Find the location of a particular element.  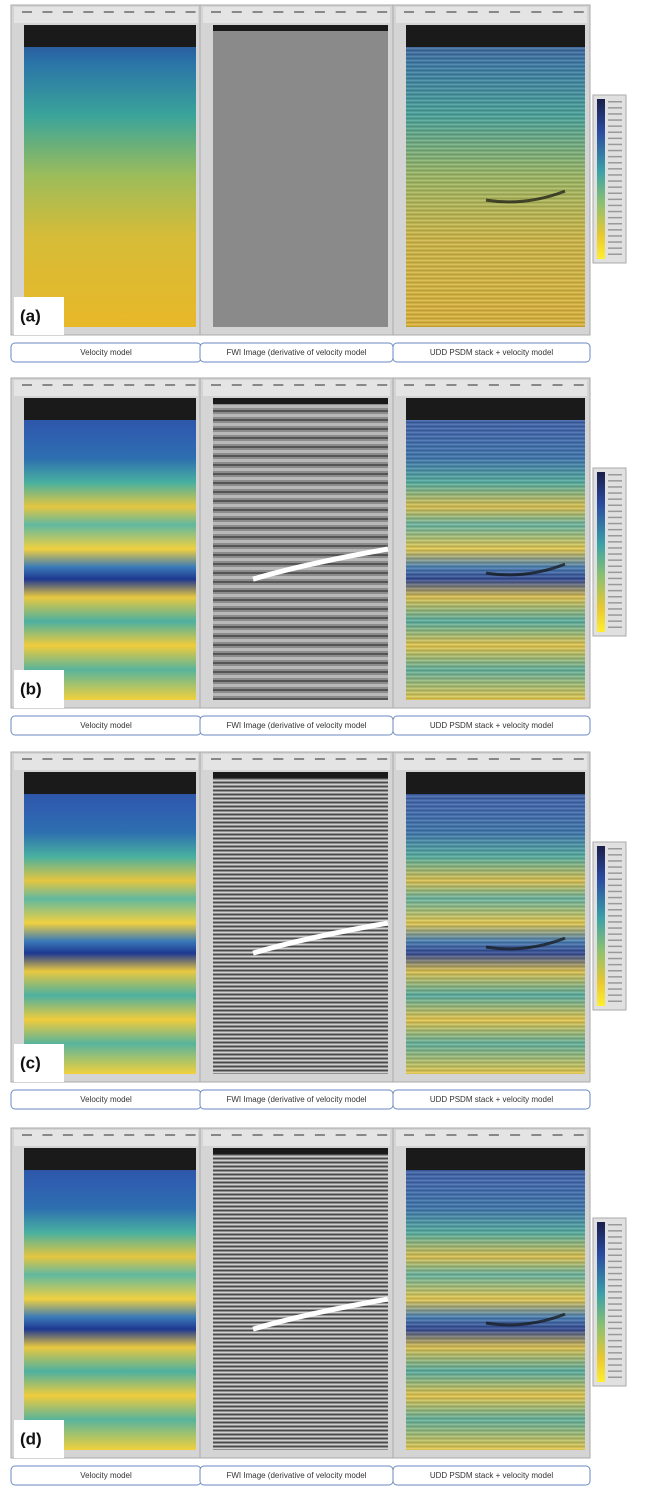

colorbar is located at coordinates (601, 552).